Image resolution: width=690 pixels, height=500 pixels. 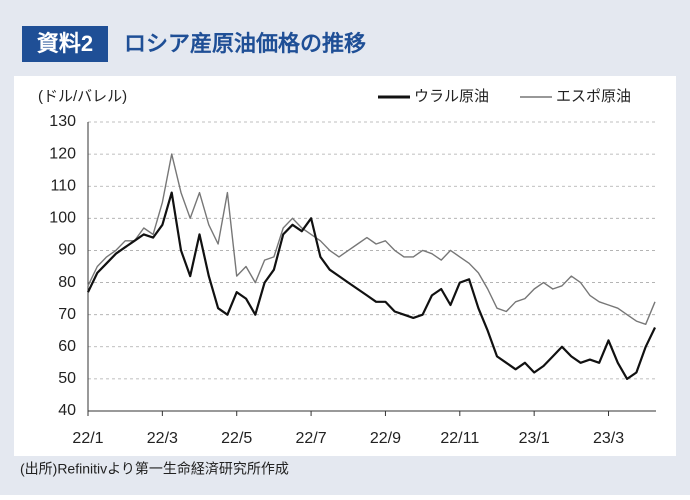 What do you see at coordinates (62, 218) in the screenshot?
I see `y-tick-label: 100` at bounding box center [62, 218].